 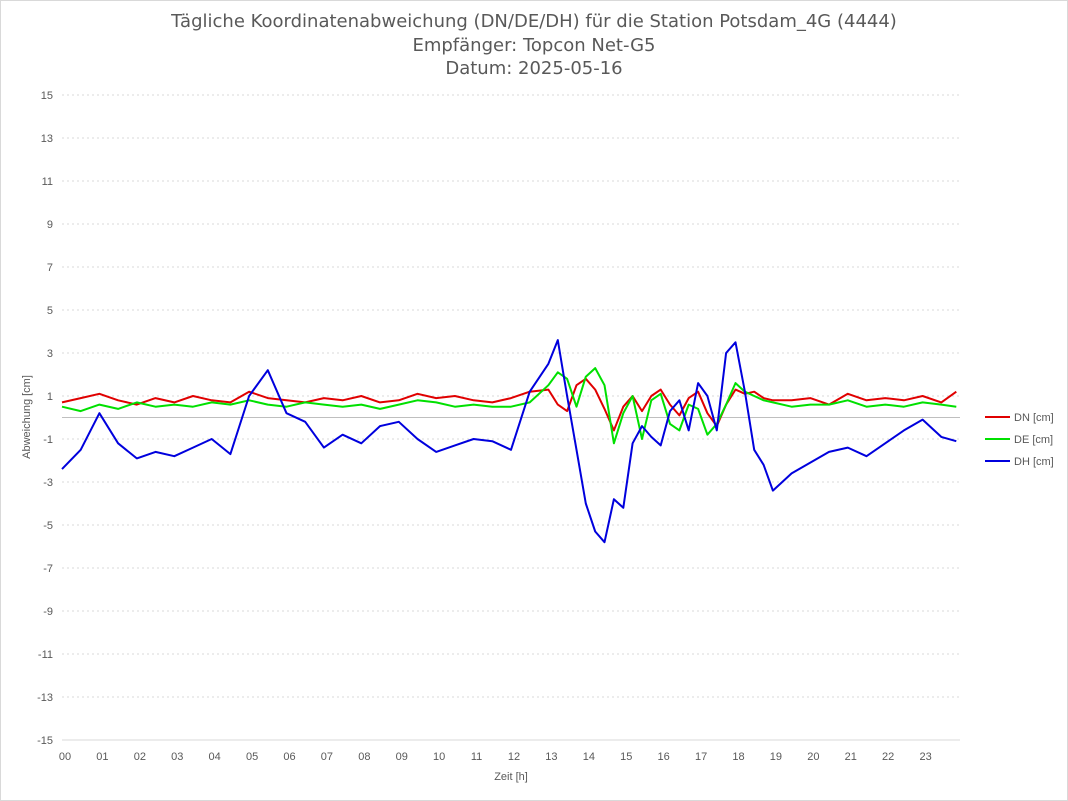 I want to click on legend-label: DH [cm], so click(x=1034, y=462).